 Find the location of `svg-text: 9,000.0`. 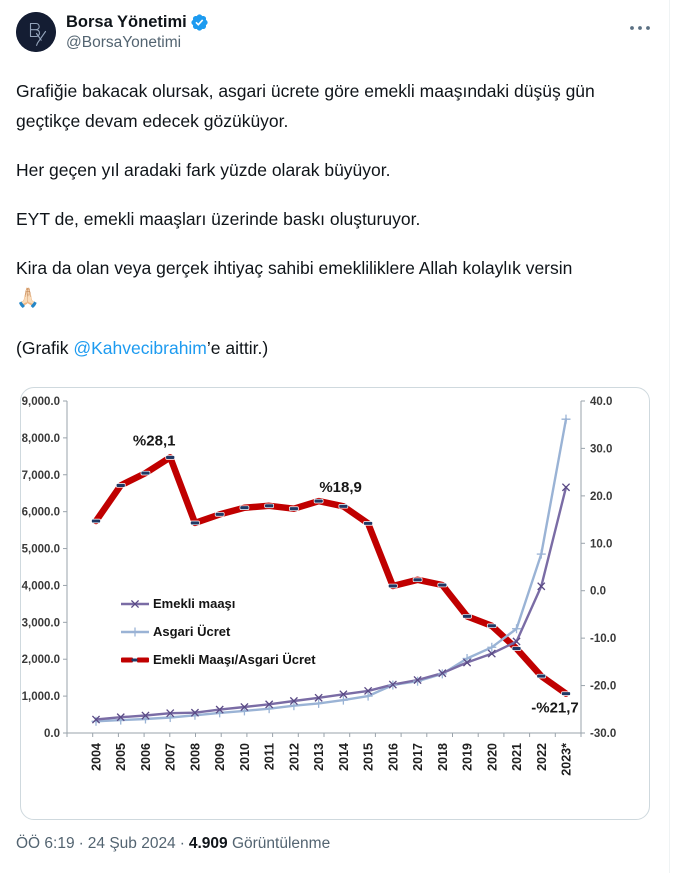

svg-text: 9,000.0 is located at coordinates (41, 402).